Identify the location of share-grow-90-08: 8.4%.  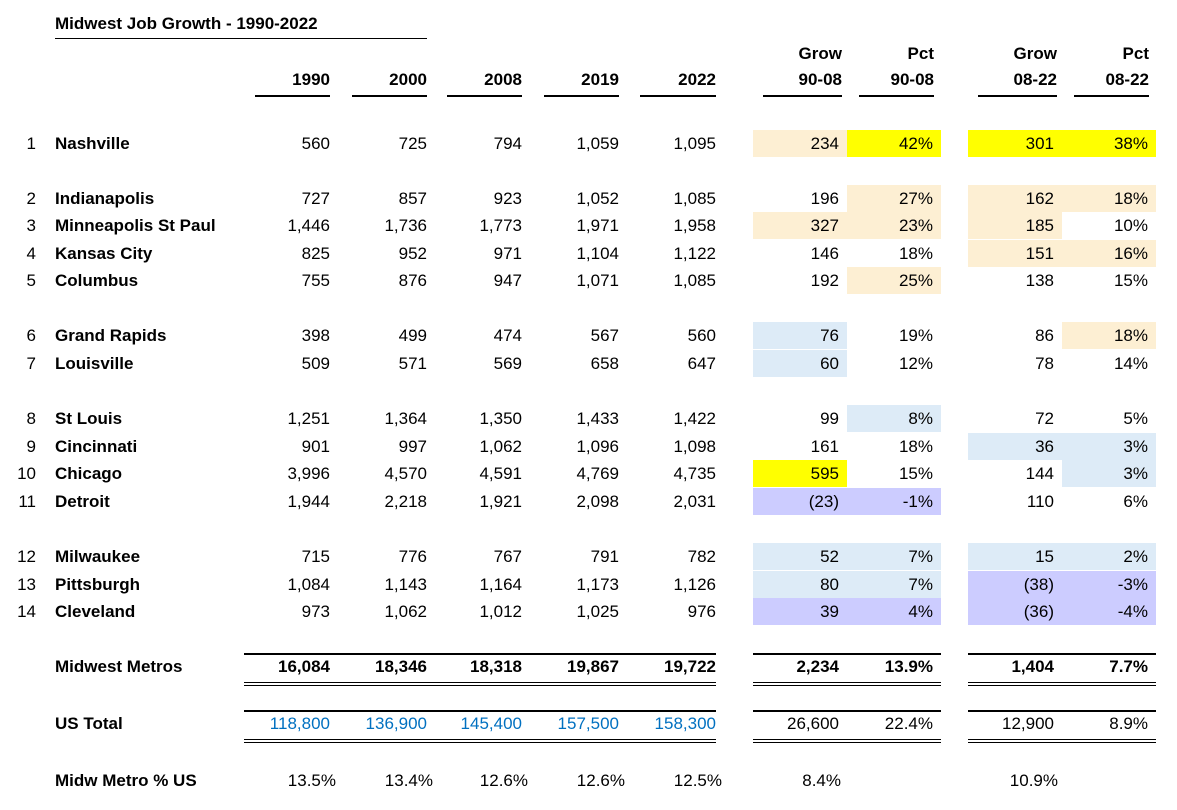
(821, 780).